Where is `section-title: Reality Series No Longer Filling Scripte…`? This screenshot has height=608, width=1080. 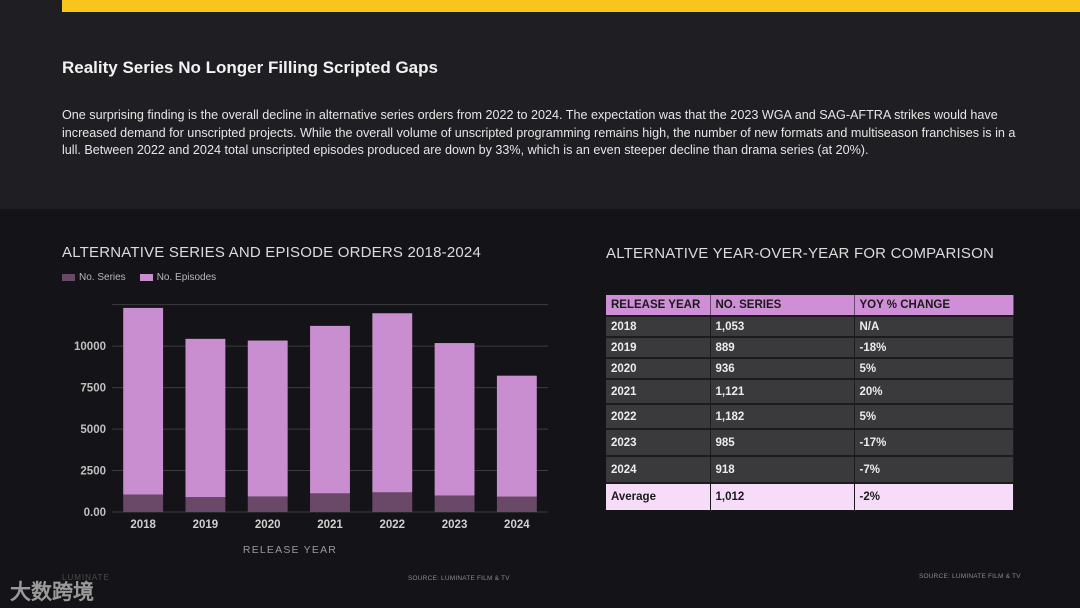
section-title: Reality Series No Longer Filling Scripte… is located at coordinates (250, 67).